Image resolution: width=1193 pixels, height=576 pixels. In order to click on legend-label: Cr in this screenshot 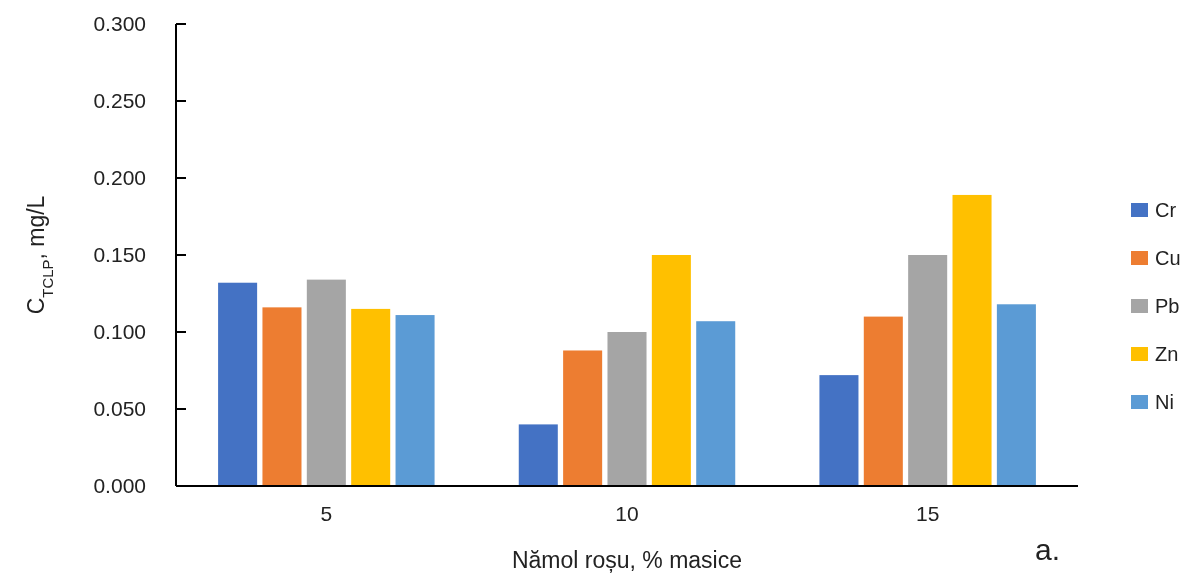, I will do `click(1166, 210)`.